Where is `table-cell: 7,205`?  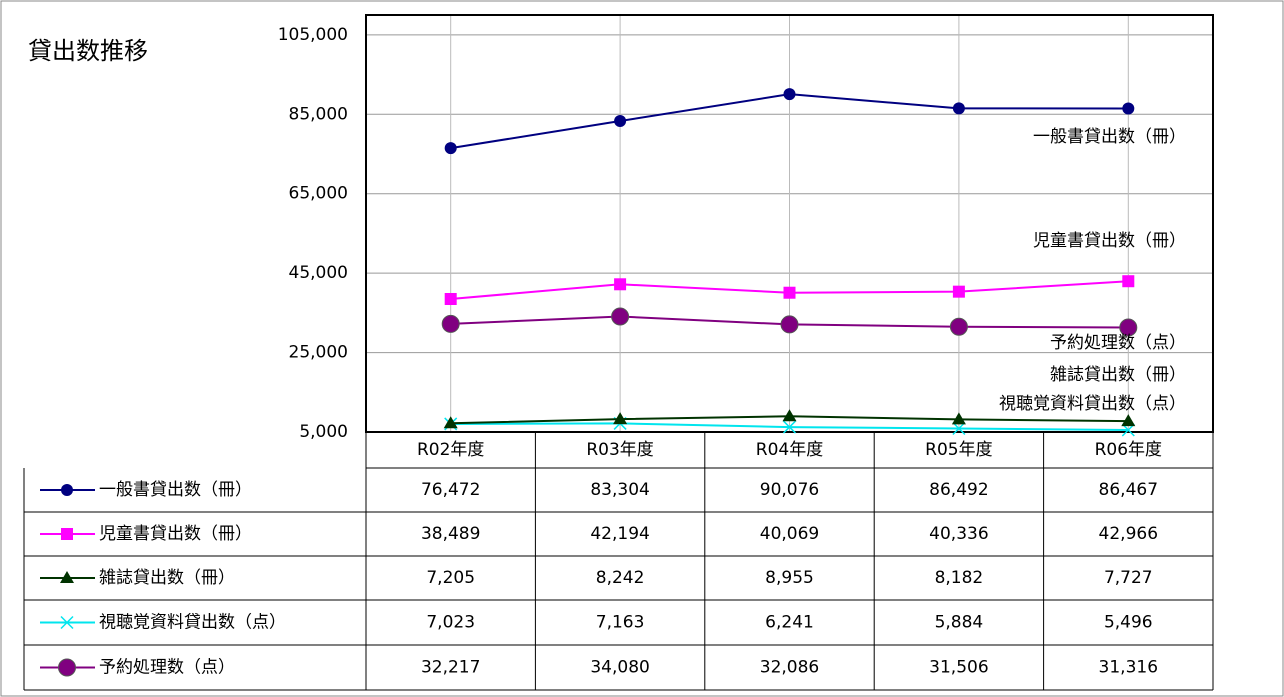 table-cell: 7,205 is located at coordinates (450, 578).